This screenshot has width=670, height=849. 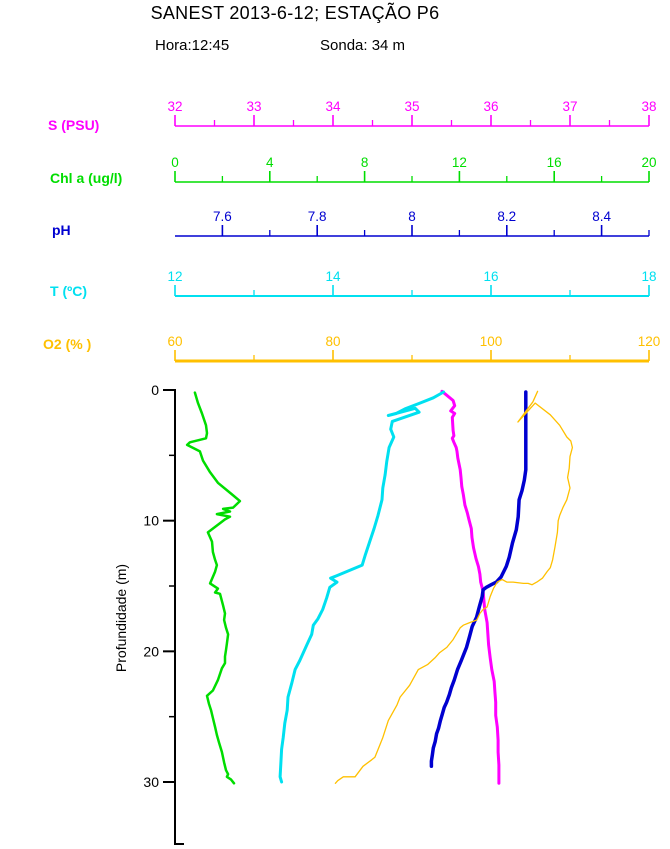 What do you see at coordinates (412, 283) in the screenshot?
I see `axis-t: 12 14 16 18` at bounding box center [412, 283].